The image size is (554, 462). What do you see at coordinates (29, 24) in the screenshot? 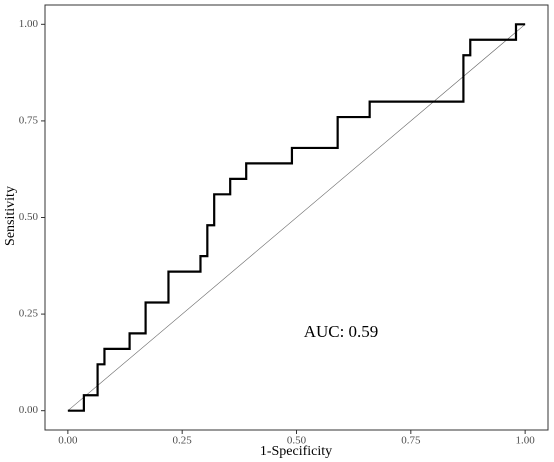
I see `y-tick-label: 1.00` at bounding box center [29, 24].